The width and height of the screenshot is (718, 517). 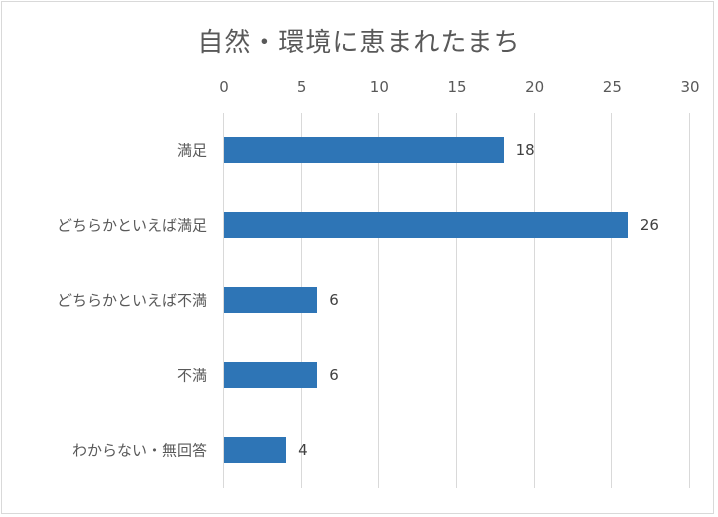 I want to click on x-tick-label: 30, so click(x=690, y=87).